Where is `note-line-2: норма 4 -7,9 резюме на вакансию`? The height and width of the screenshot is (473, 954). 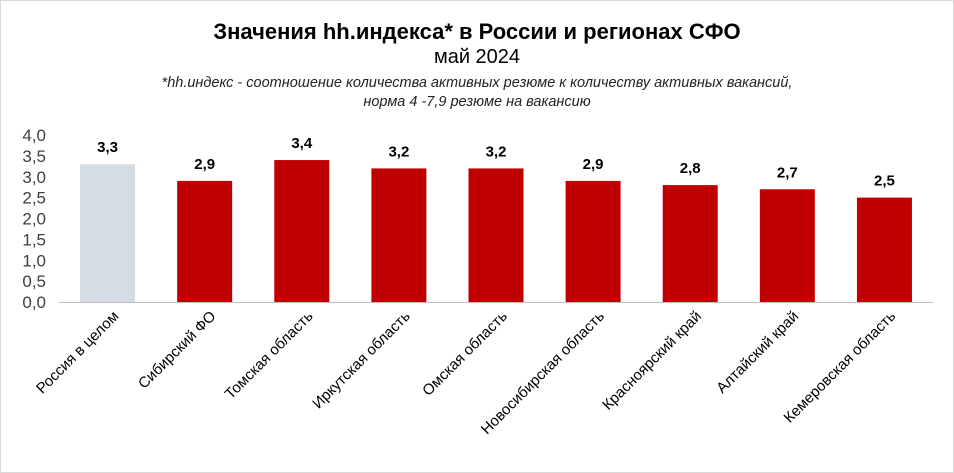 note-line-2: норма 4 -7,9 резюме на вакансию is located at coordinates (477, 102).